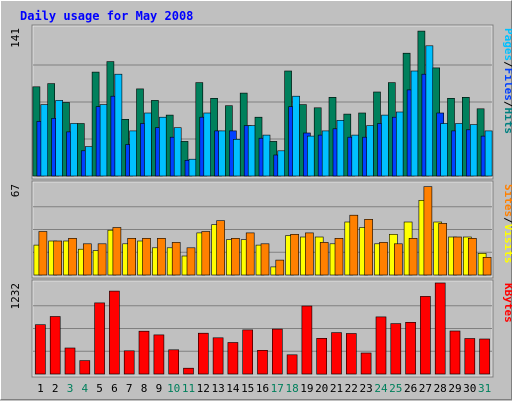 The image size is (512, 401). I want to click on legend-entry-sites: Sites, so click(507, 200).